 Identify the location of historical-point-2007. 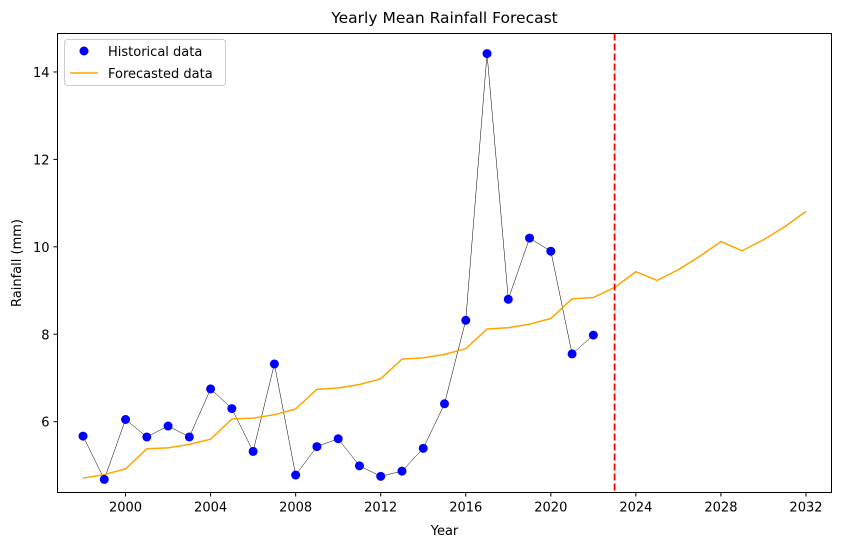
(274, 364).